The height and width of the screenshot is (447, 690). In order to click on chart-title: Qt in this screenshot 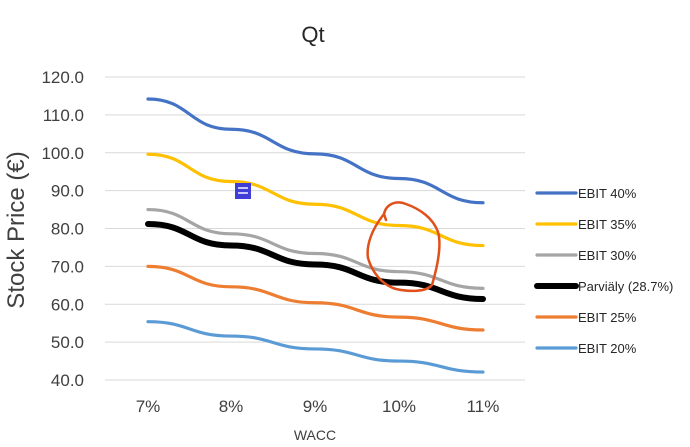, I will do `click(312, 34)`.